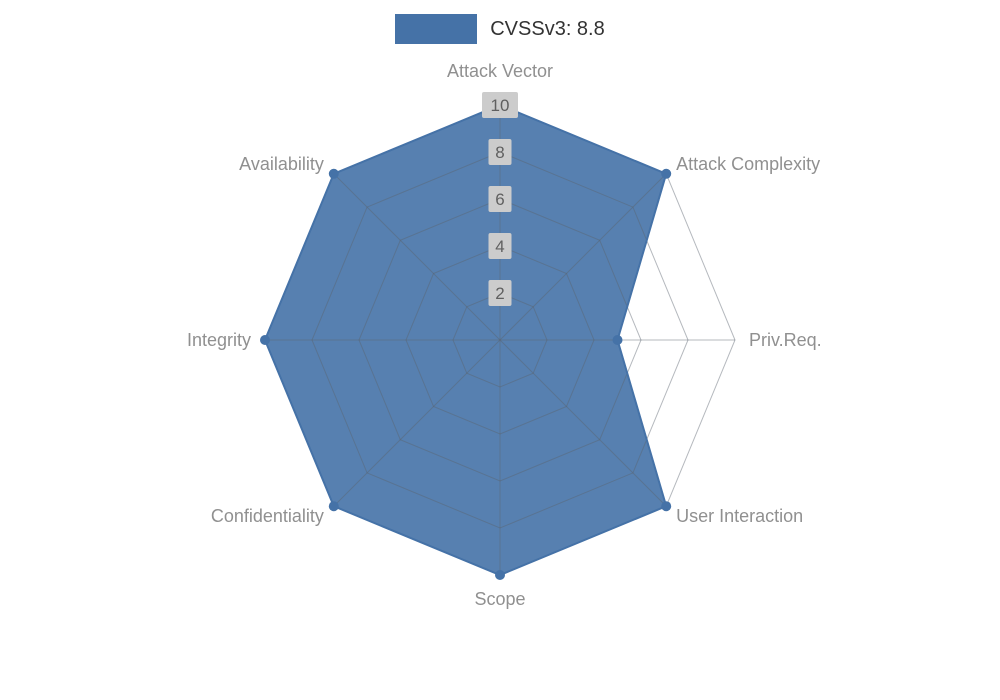 The width and height of the screenshot is (1000, 700). Describe the element at coordinates (436, 29) in the screenshot. I see `legend-swatch` at that location.